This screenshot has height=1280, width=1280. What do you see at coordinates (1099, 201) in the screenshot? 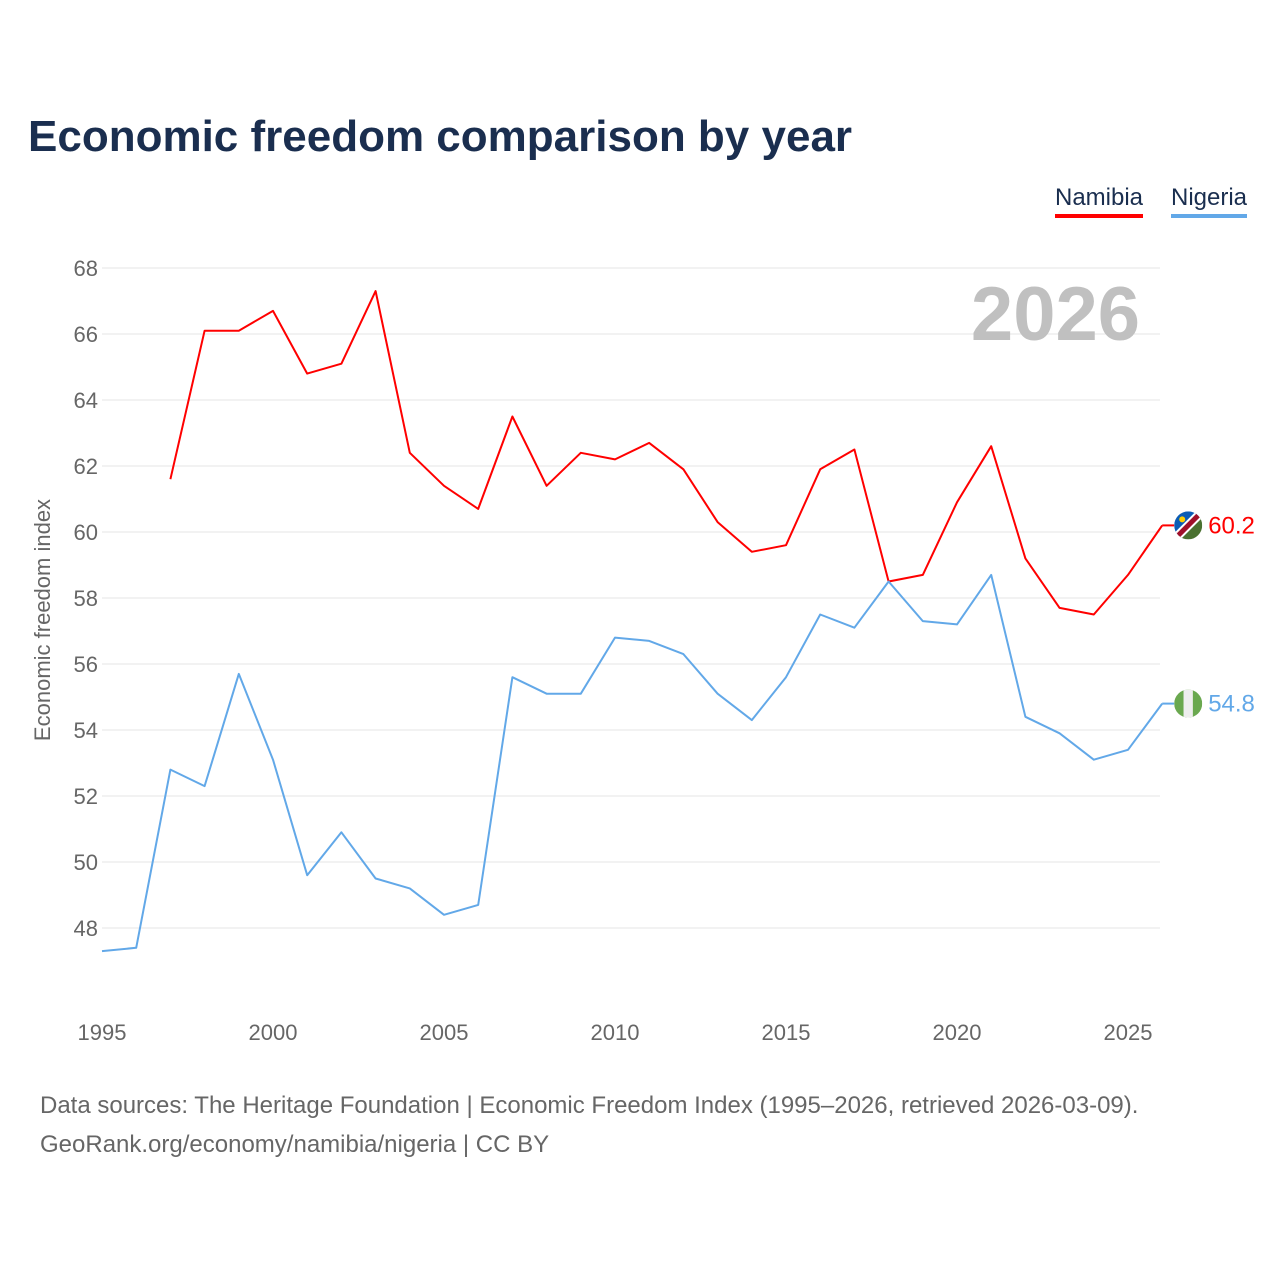
I see `legend-namibia: Namibia` at bounding box center [1099, 201].